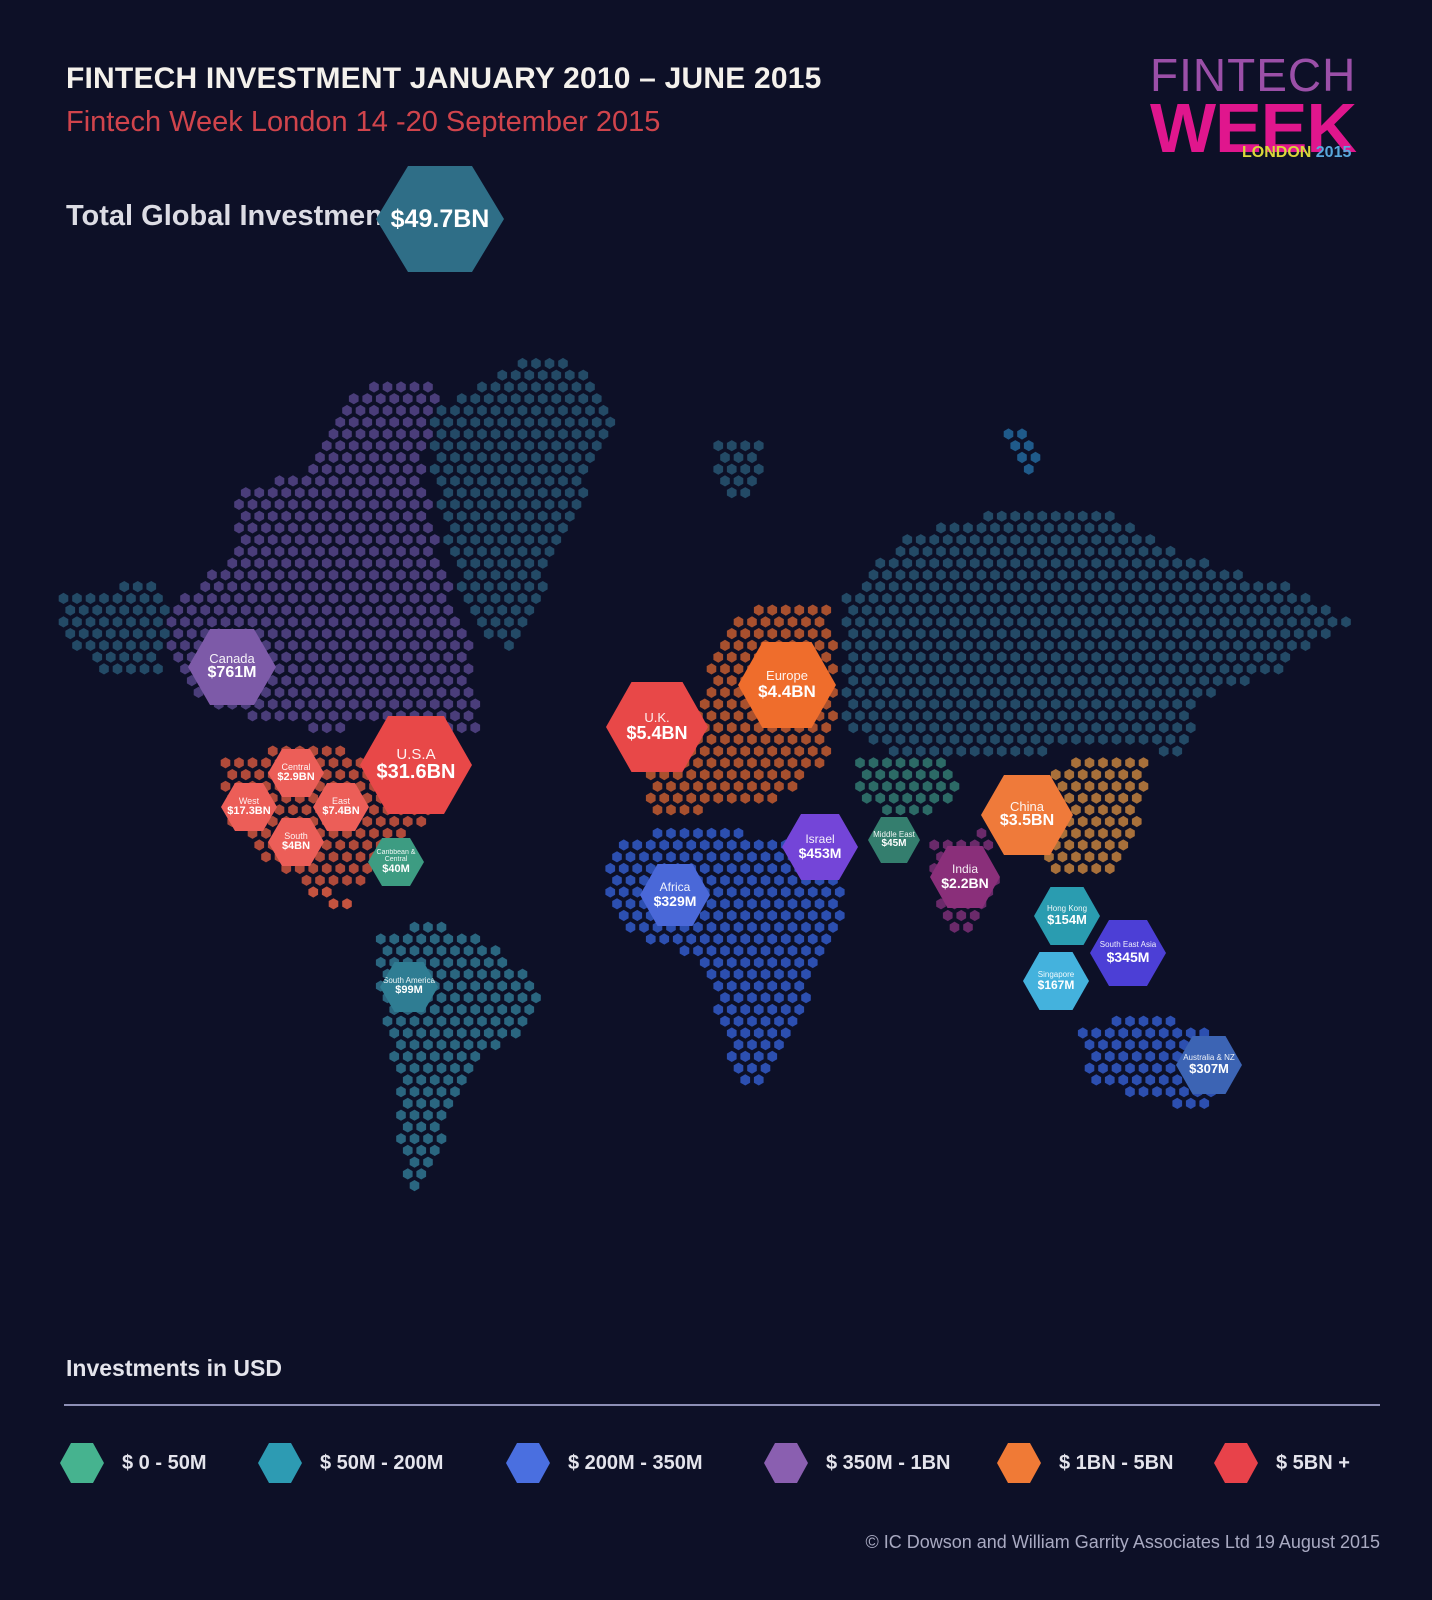 The height and width of the screenshot is (1600, 1432). I want to click on region-badge-middle-east: Middle East $45M, so click(894, 840).